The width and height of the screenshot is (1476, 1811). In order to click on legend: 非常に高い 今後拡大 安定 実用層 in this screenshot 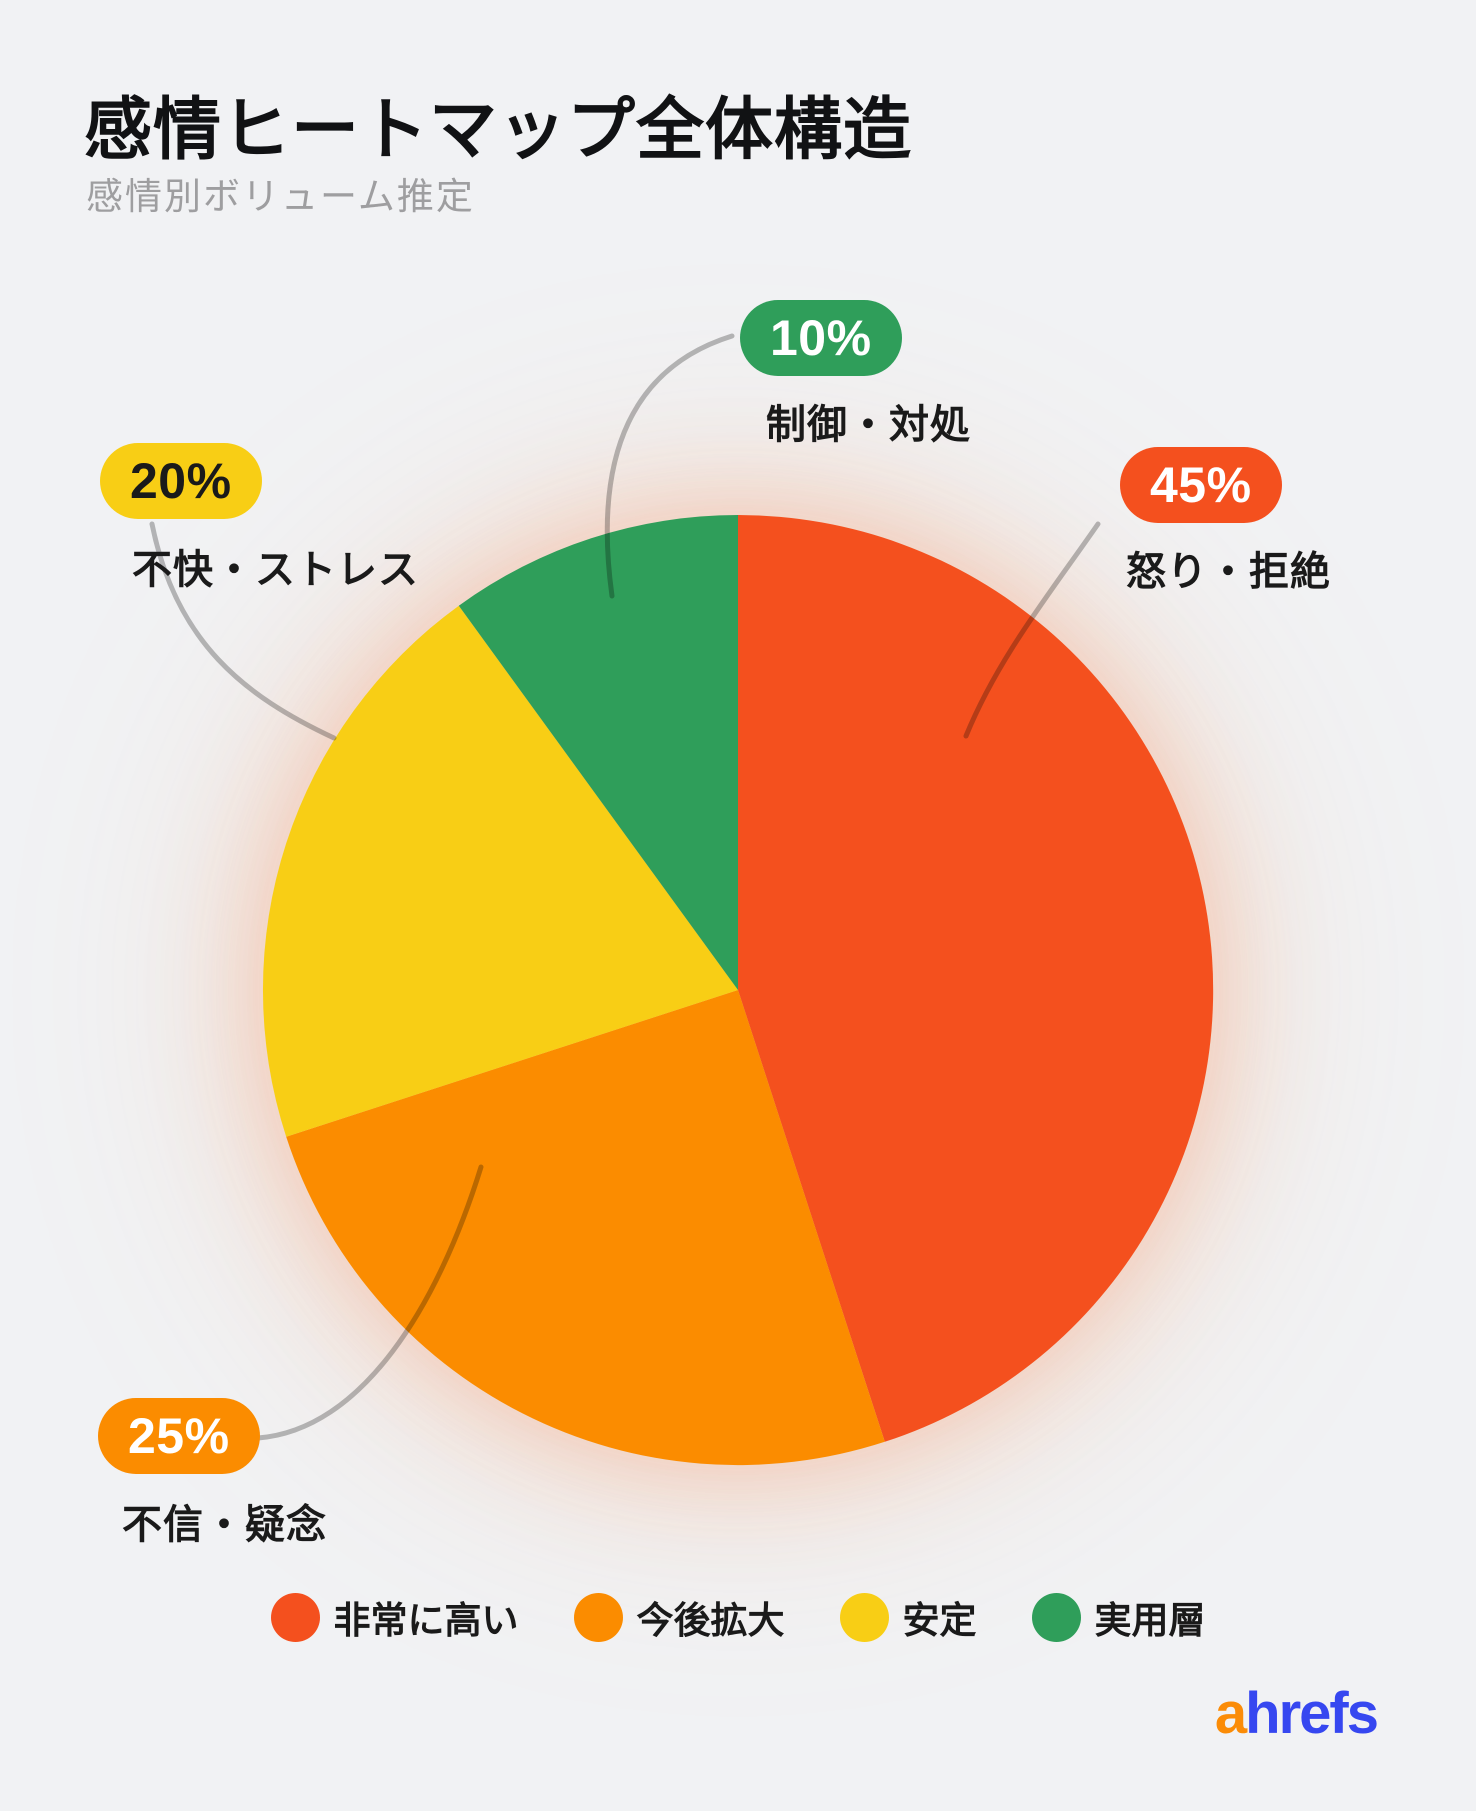, I will do `click(738, 1617)`.